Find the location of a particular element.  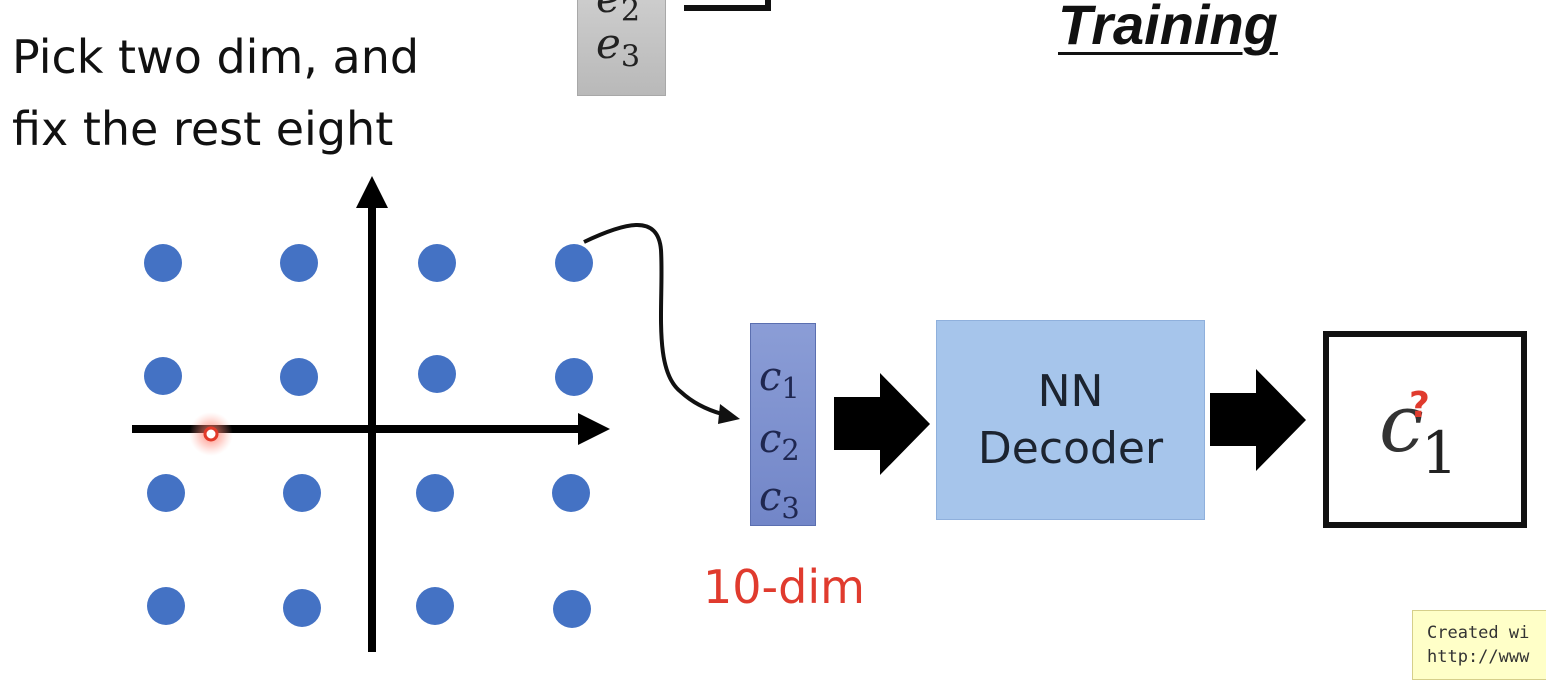

output-question-mark: ? is located at coordinates (1419, 405).